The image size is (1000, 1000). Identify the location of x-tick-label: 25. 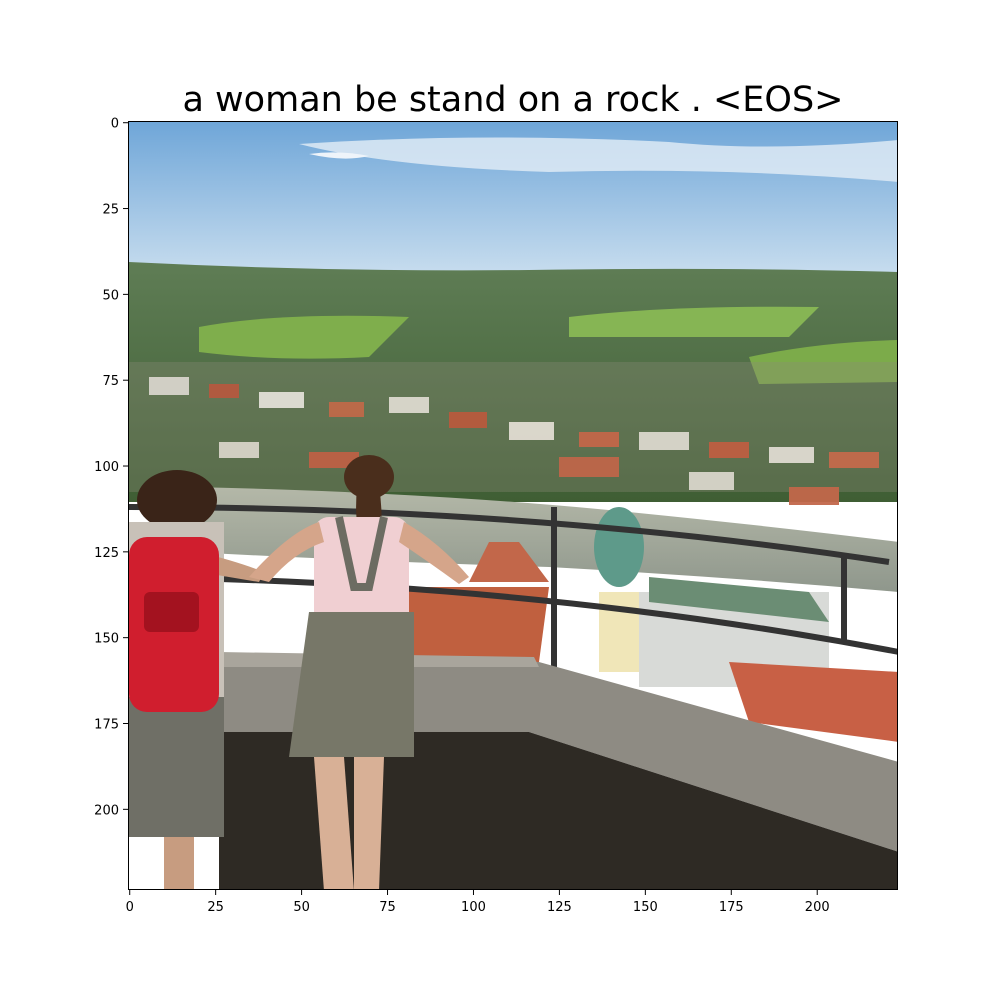
(215, 907).